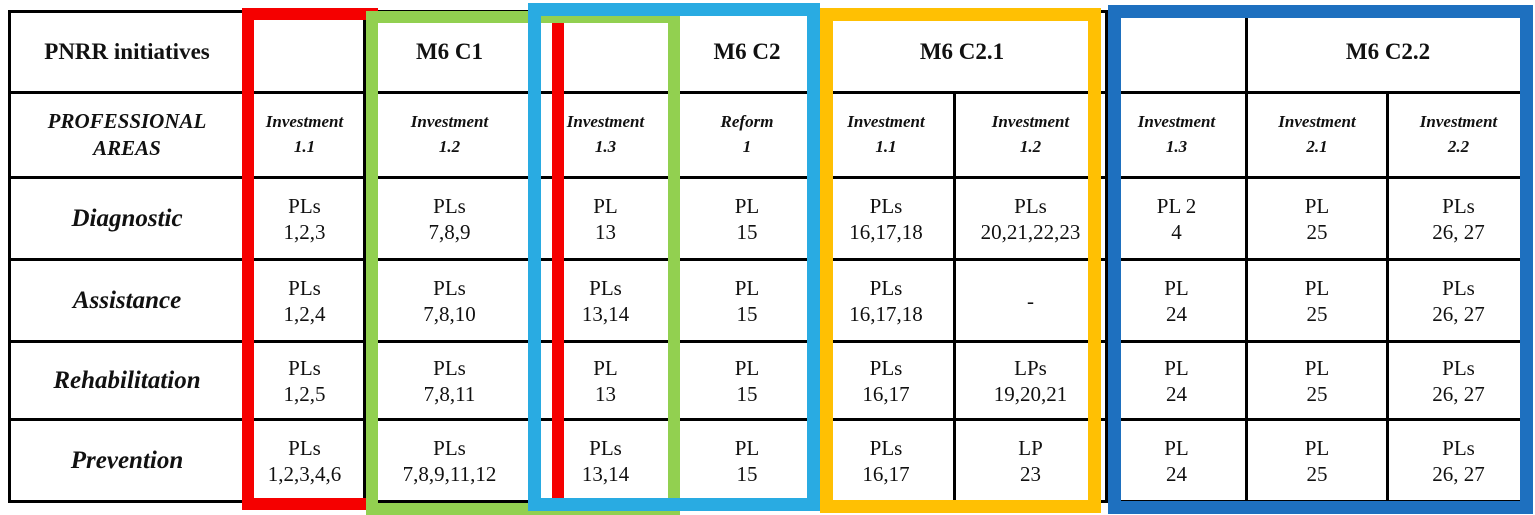 This screenshot has height=515, width=1535. Describe the element at coordinates (747, 122) in the screenshot. I see `initiative-name: Reform` at that location.